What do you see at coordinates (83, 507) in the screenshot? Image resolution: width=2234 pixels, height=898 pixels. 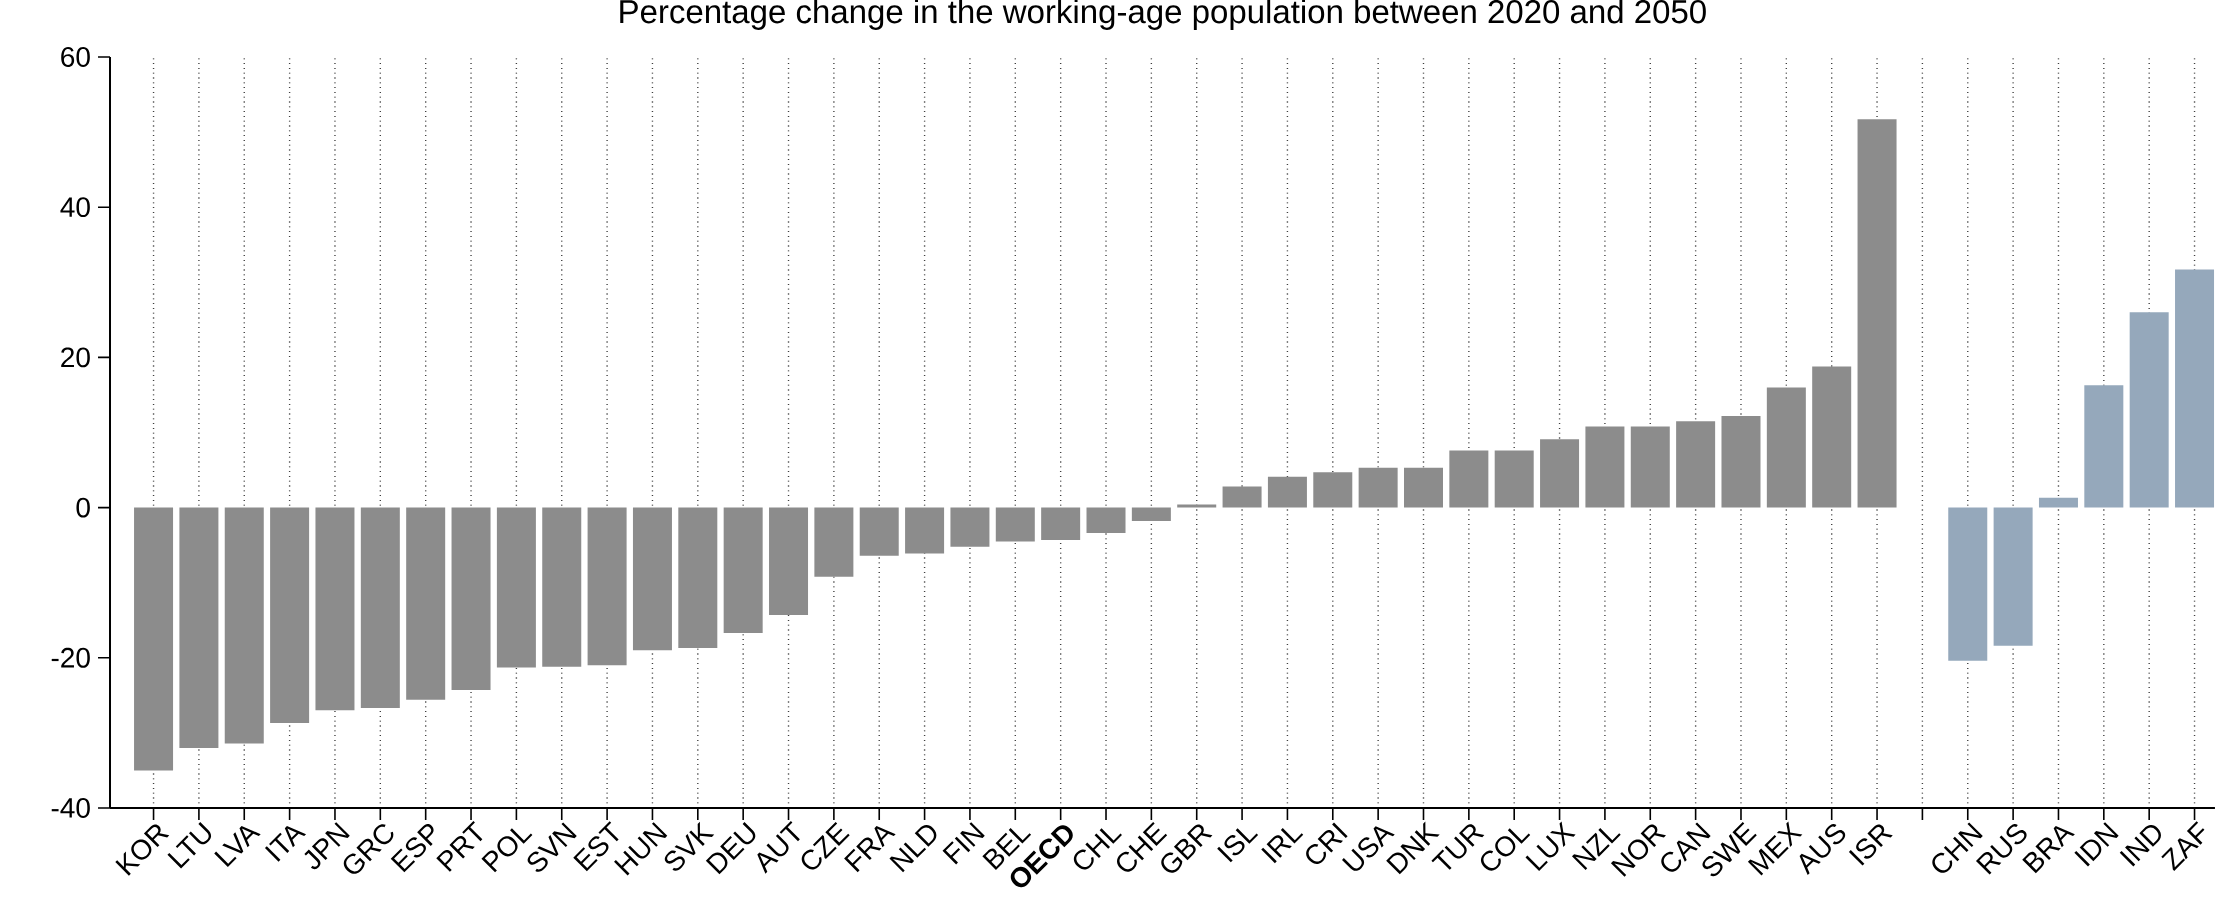 I see `y-tick-label: 0` at bounding box center [83, 507].